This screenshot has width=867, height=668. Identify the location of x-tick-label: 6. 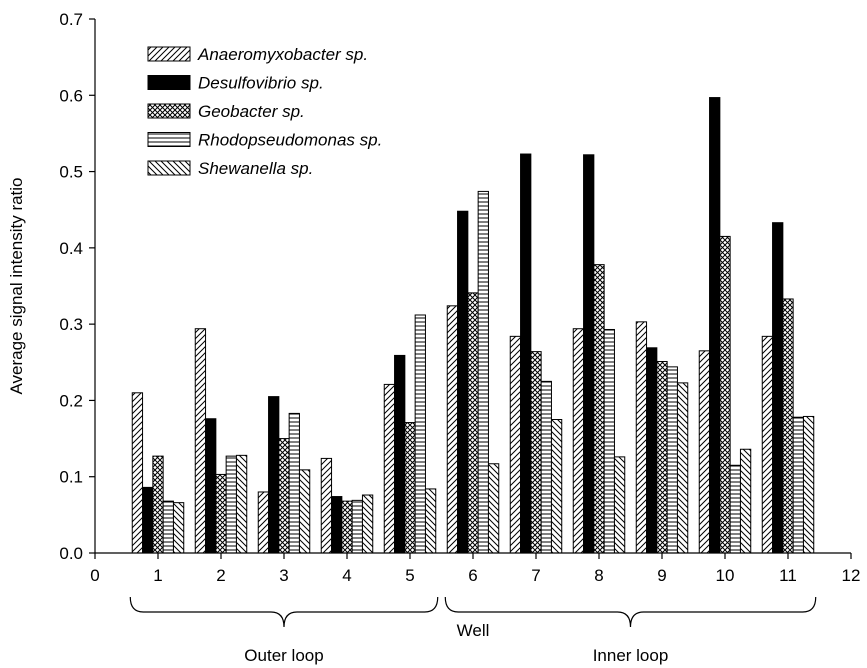
(472, 575).